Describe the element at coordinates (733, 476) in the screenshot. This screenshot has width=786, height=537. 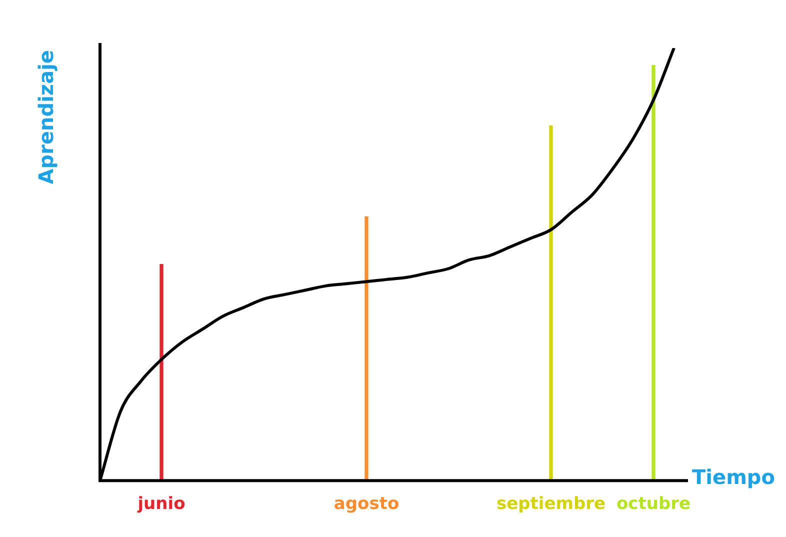
I see `x-axis-title: Tiempo` at that location.